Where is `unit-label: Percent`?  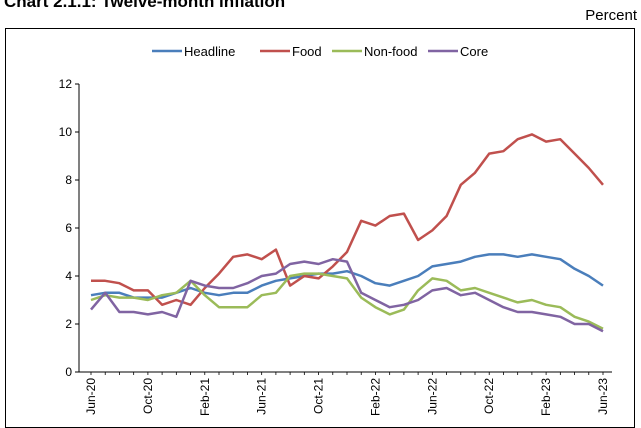
unit-label: Percent is located at coordinates (611, 15).